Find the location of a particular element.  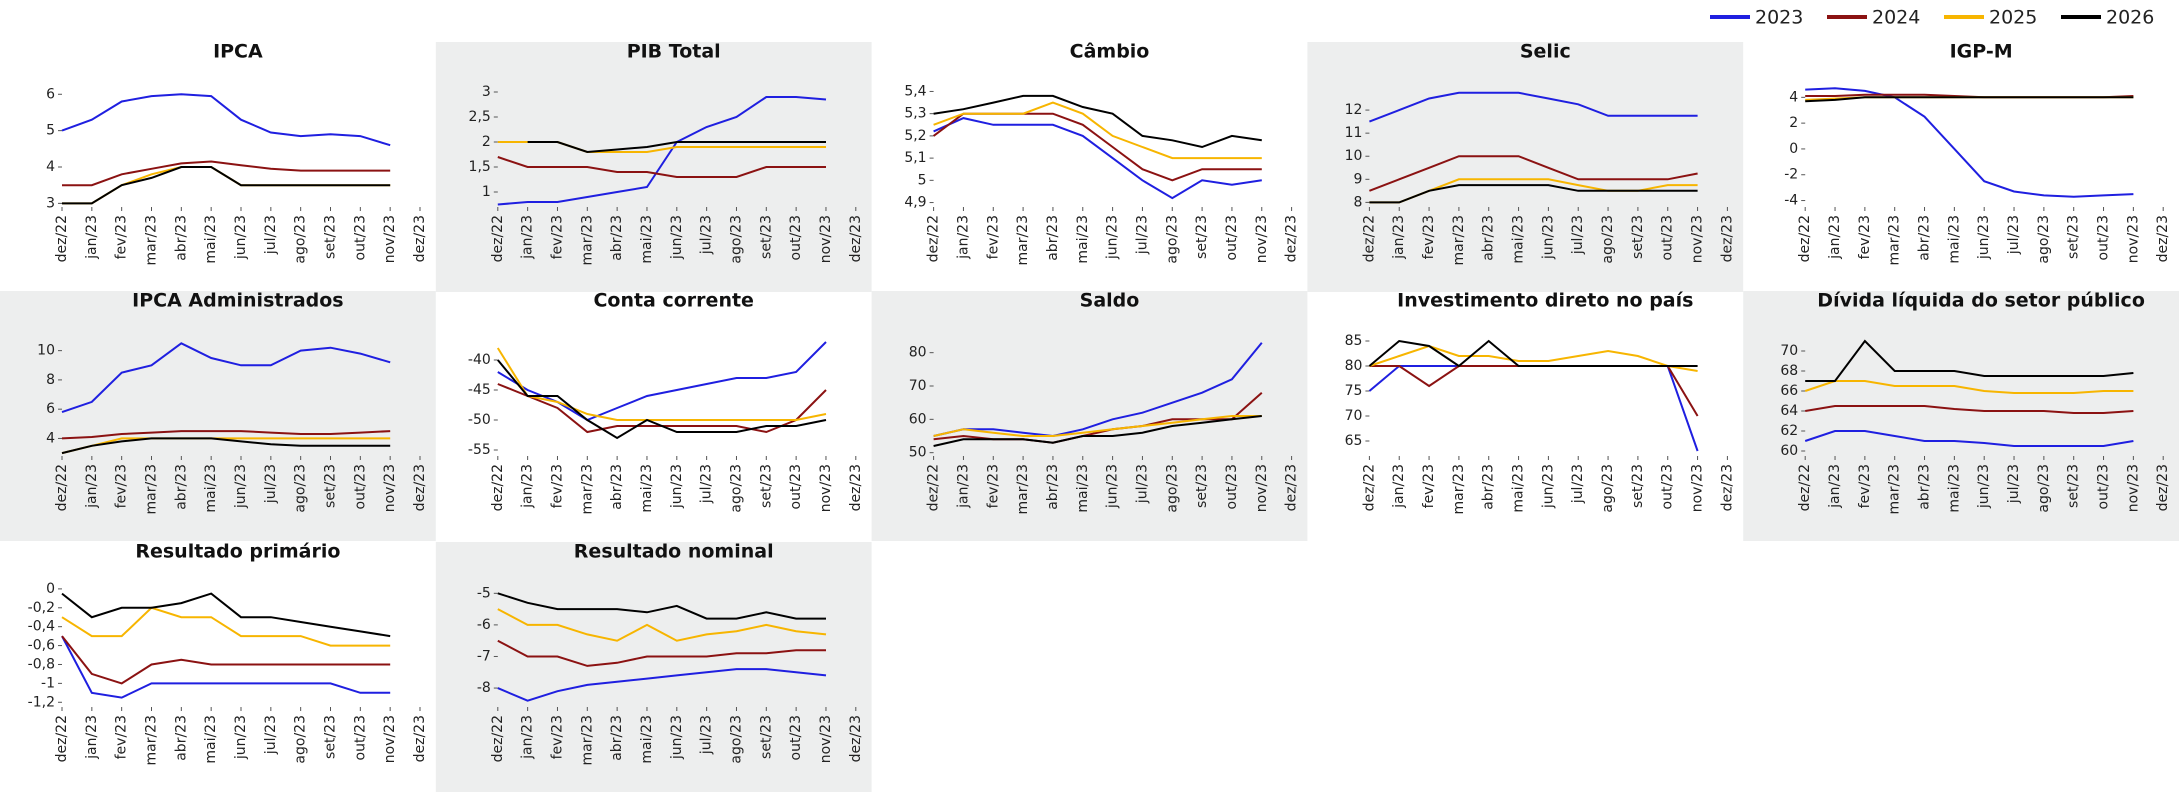

y-tick-label: 8 is located at coordinates (1357, 202).